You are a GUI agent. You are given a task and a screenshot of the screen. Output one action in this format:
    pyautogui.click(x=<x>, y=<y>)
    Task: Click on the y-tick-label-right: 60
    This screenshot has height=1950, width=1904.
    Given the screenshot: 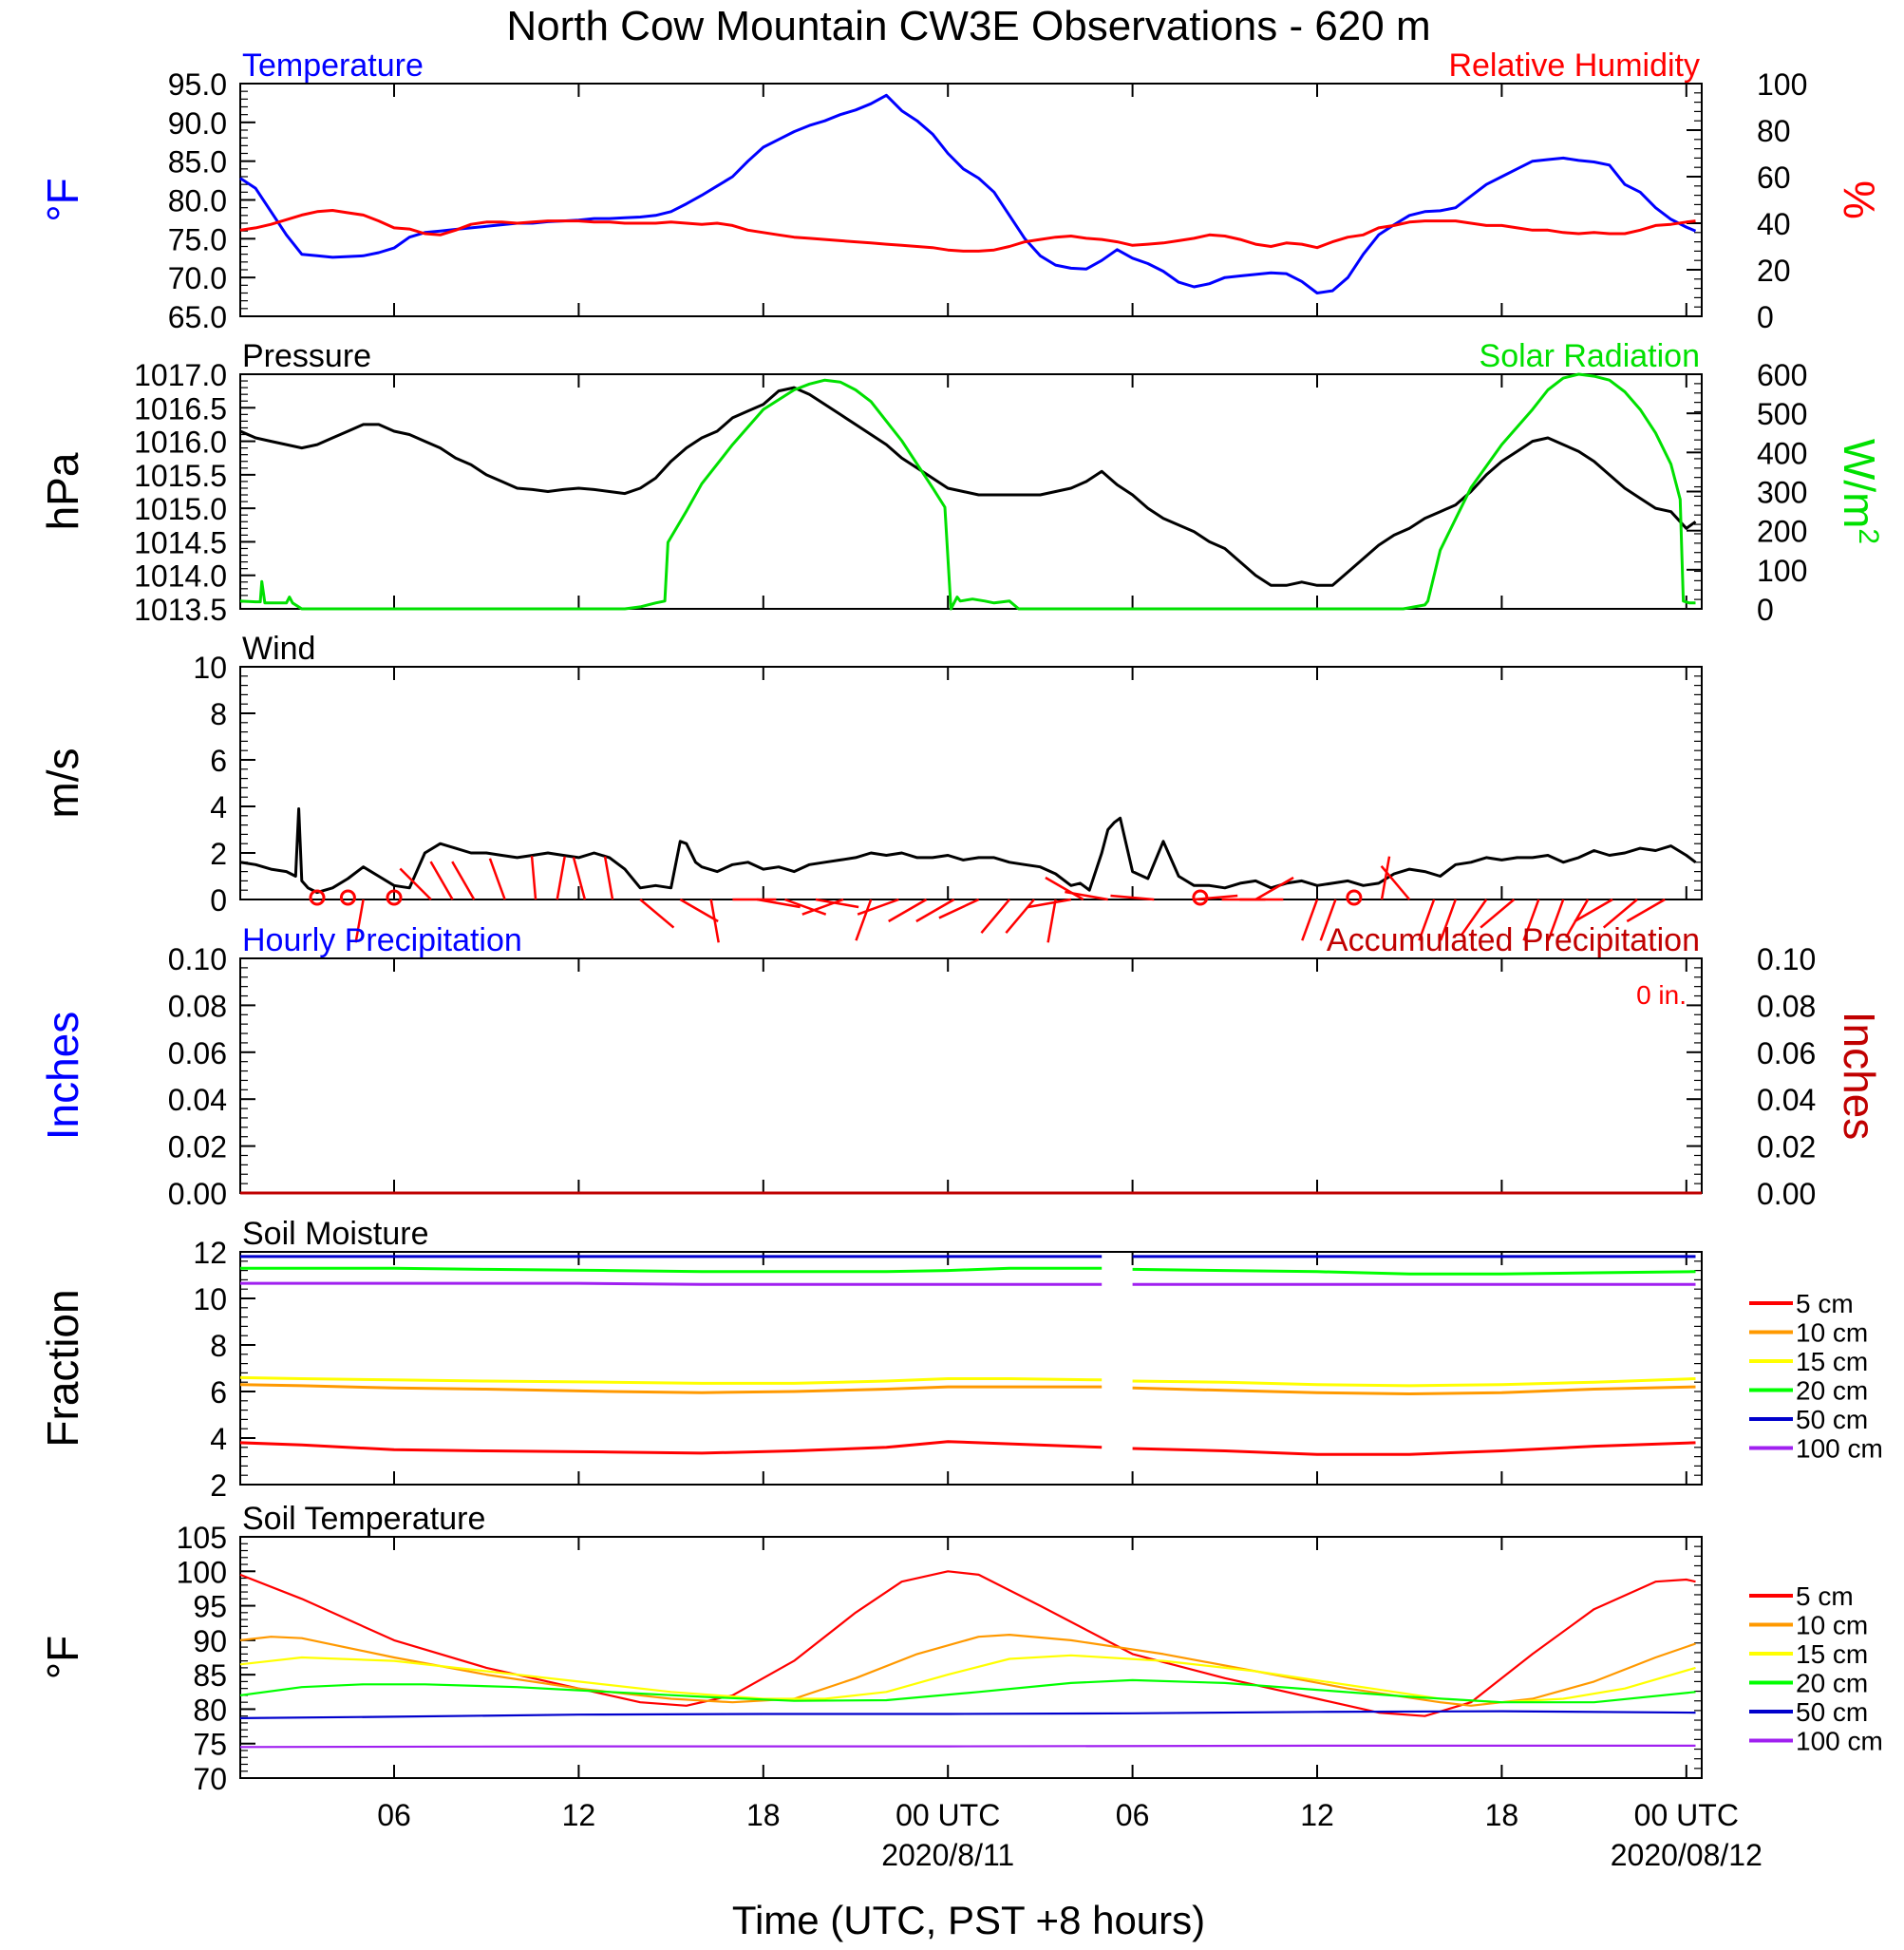 What is the action you would take?
    pyautogui.click(x=1774, y=178)
    